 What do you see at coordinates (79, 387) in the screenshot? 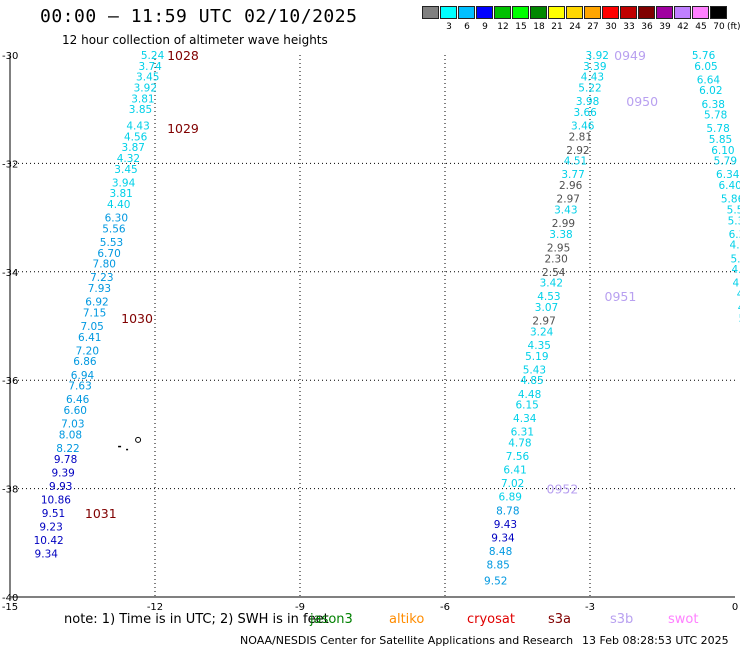
I see `wave-height-value: 7.63` at bounding box center [79, 387].